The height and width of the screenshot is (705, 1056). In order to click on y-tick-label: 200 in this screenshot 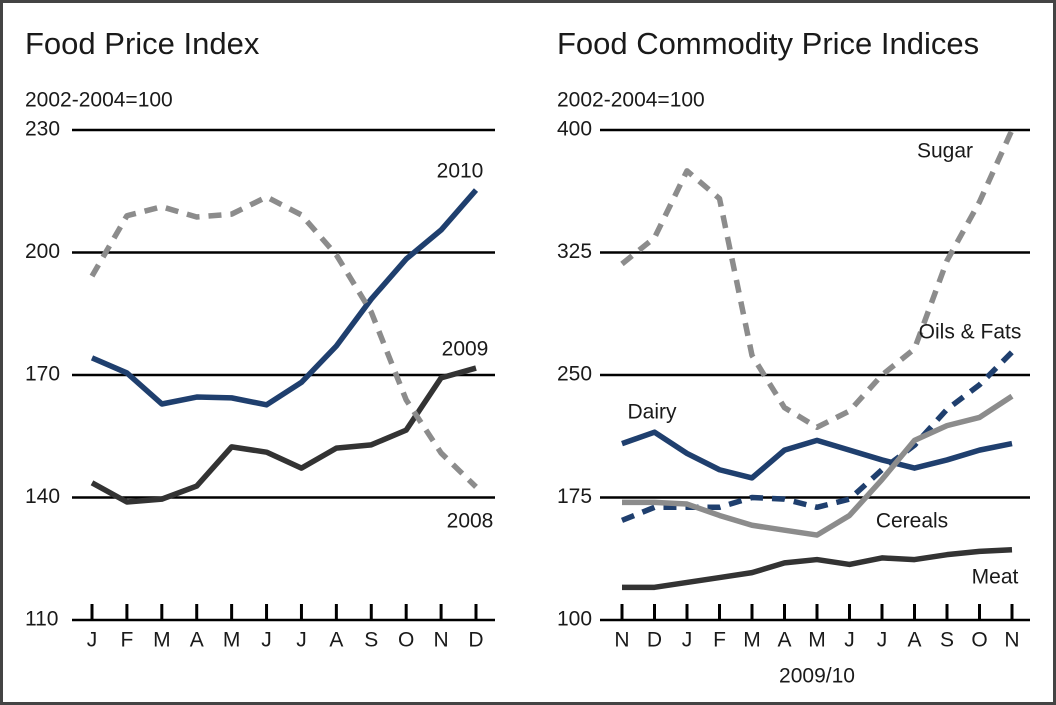, I will do `click(42, 251)`.